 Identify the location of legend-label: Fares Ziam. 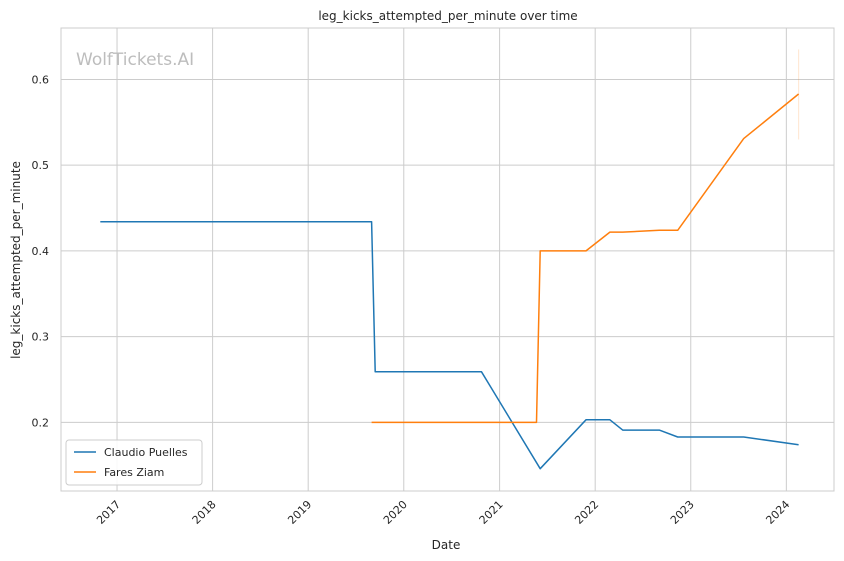
(134, 472).